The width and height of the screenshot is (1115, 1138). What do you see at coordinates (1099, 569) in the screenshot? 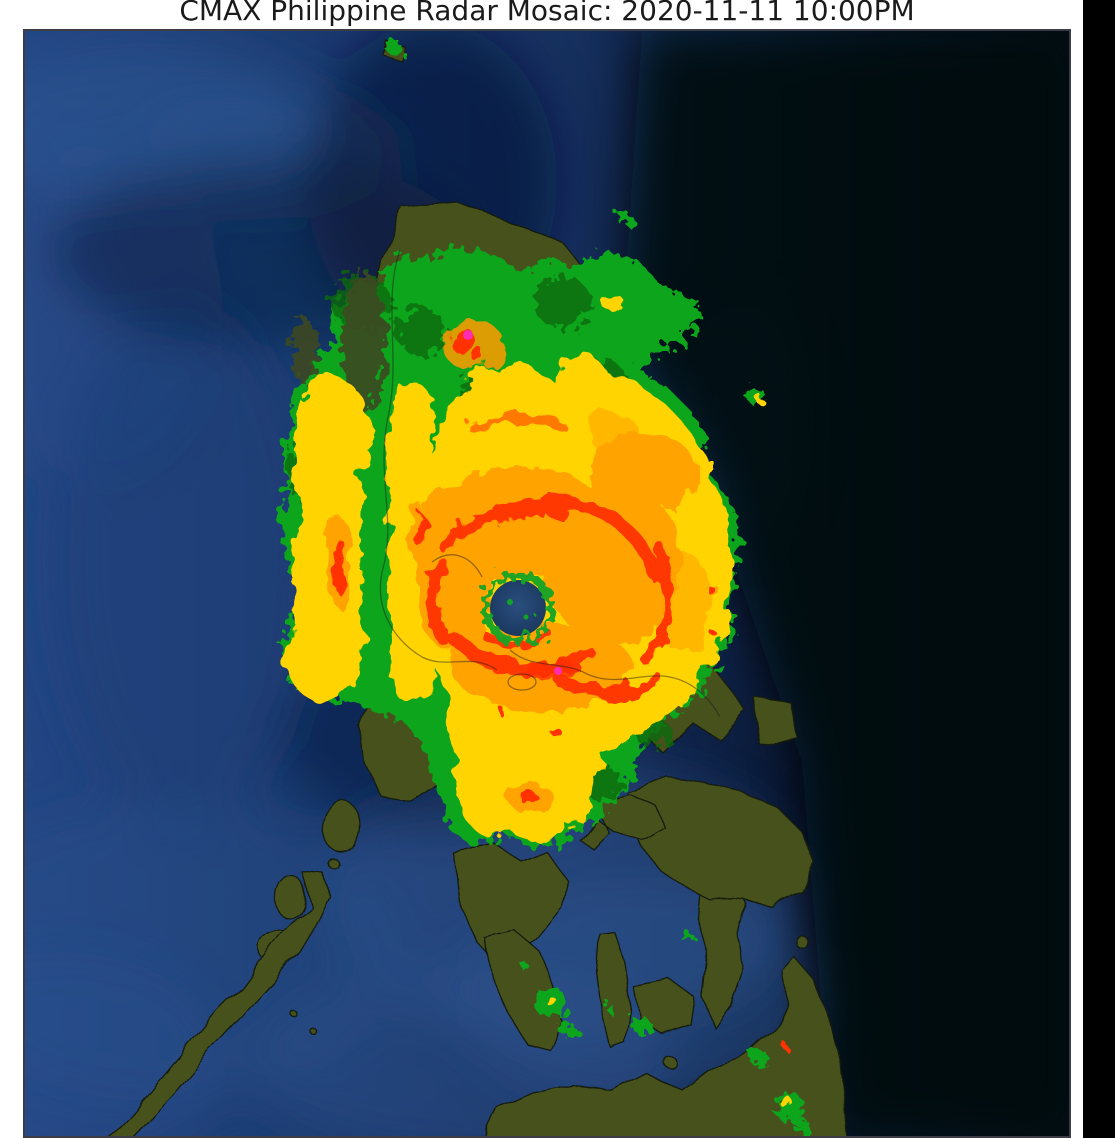
I see `right-black-strip` at bounding box center [1099, 569].